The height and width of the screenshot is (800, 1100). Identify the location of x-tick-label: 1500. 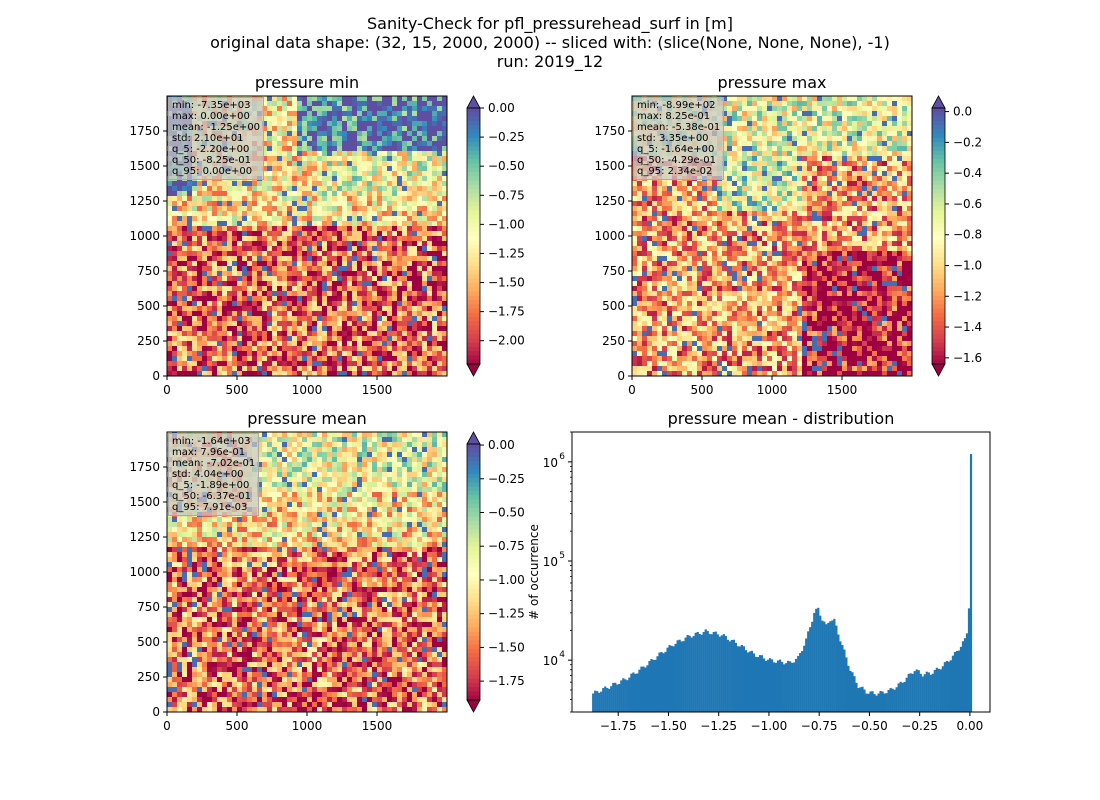
(377, 726).